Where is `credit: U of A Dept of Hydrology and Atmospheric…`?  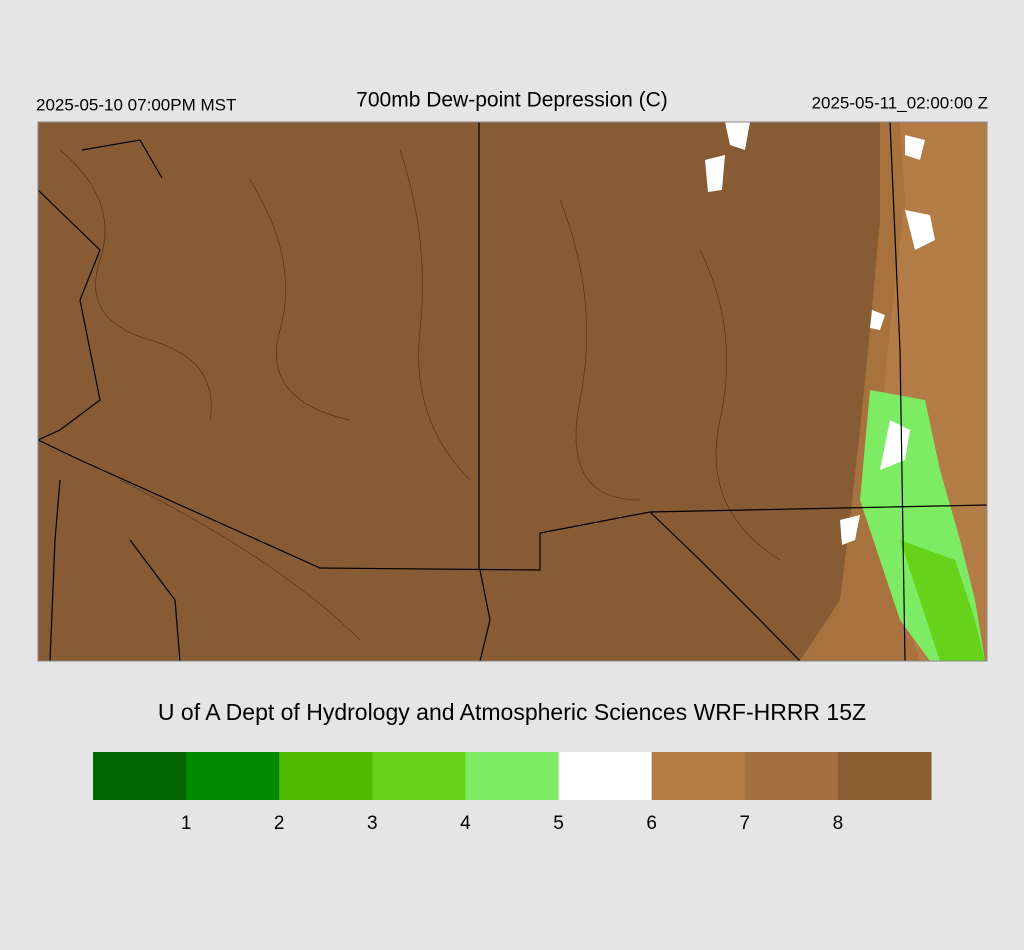 credit: U of A Dept of Hydrology and Atmospheric… is located at coordinates (512, 712).